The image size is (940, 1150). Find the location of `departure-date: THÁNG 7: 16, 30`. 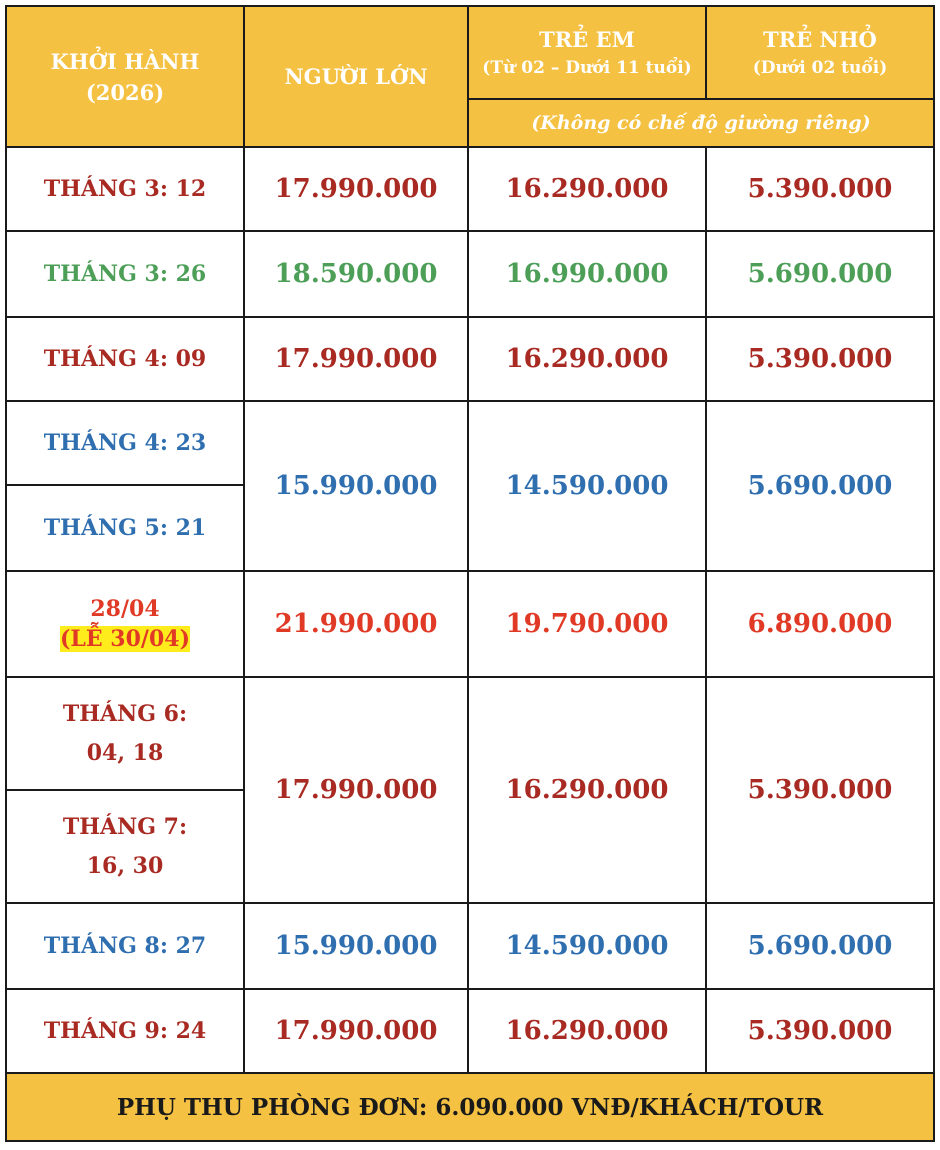

departure-date: THÁNG 7: 16, 30 is located at coordinates (125, 846).